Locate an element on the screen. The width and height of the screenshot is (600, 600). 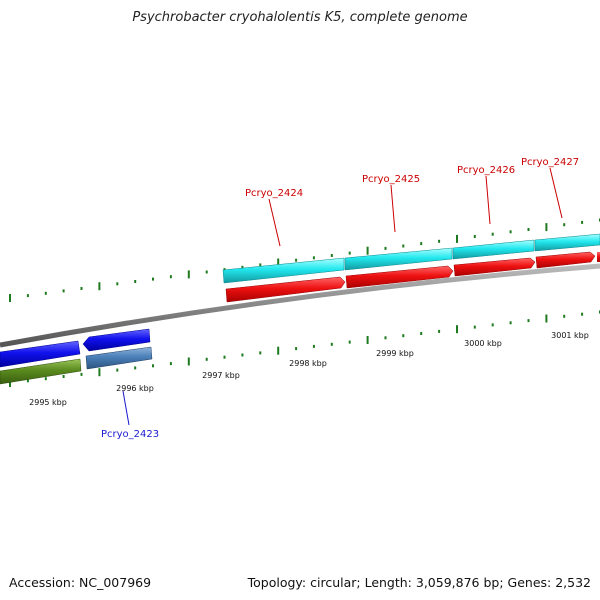
gene-track is located at coordinates (411, 258).